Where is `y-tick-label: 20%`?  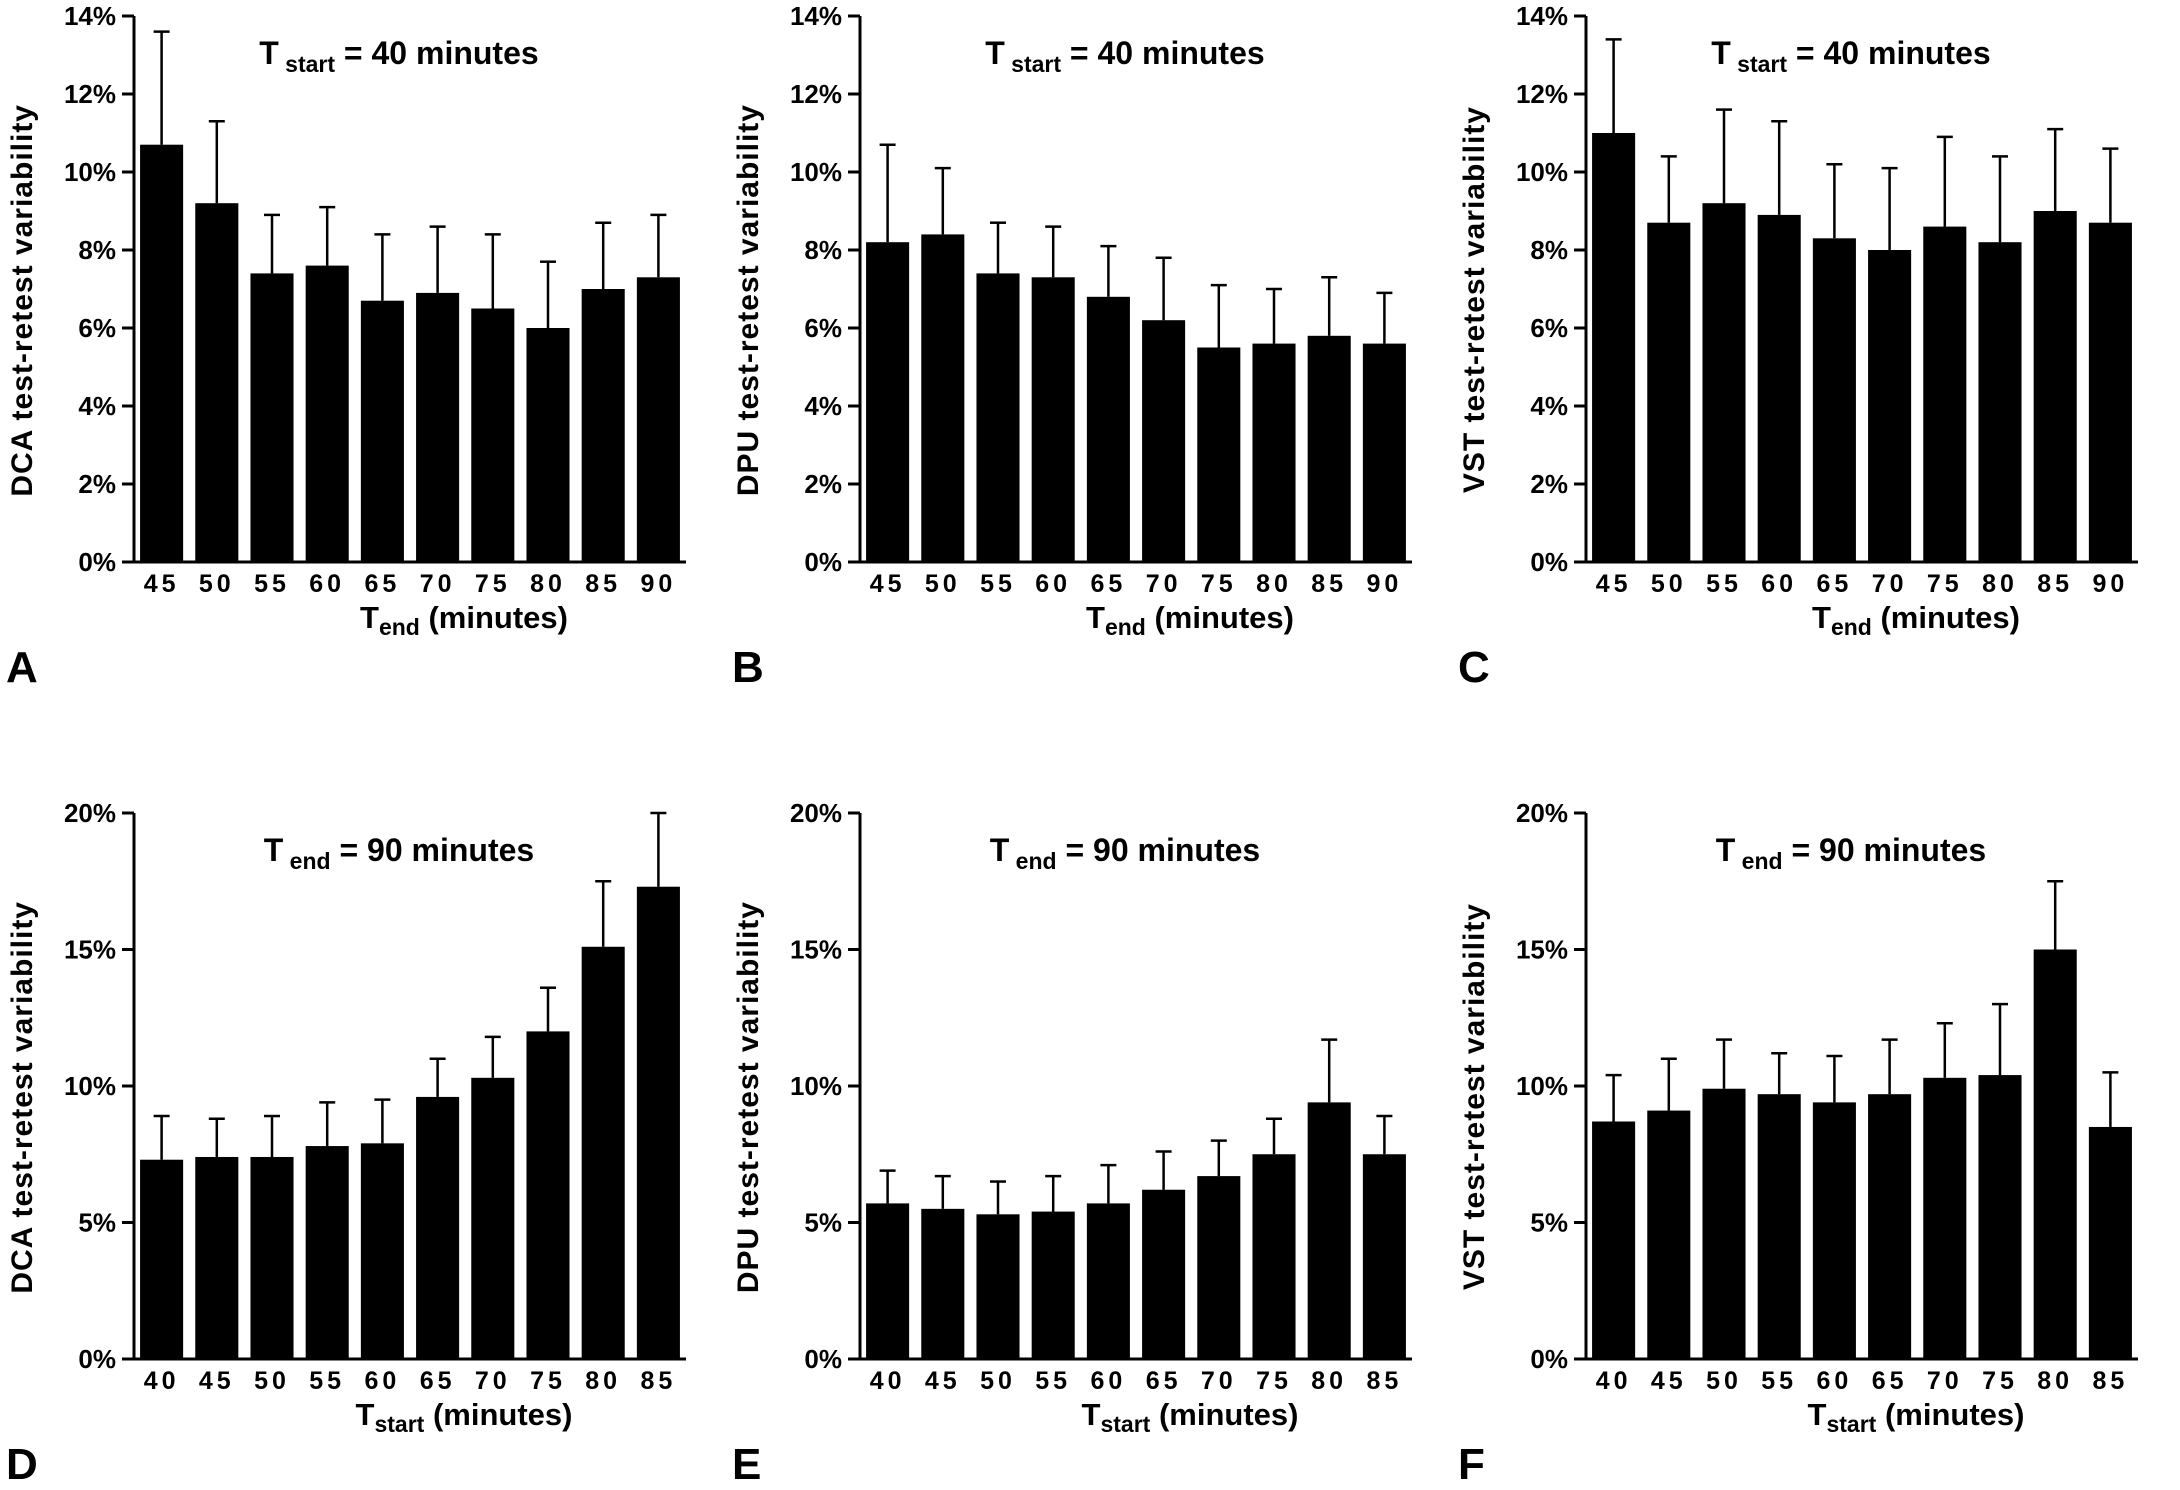 y-tick-label: 20% is located at coordinates (1542, 813).